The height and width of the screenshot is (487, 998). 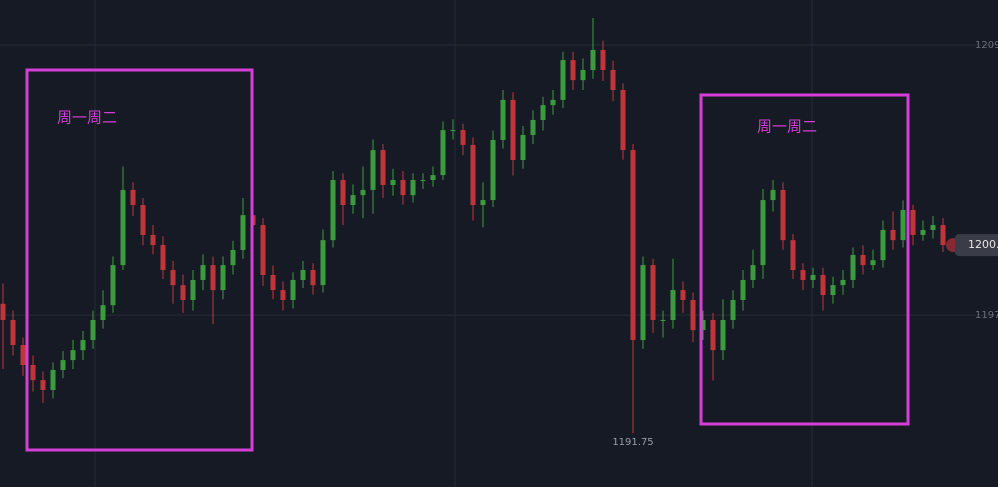 What do you see at coordinates (632, 442) in the screenshot?
I see `low-label: 1191.75` at bounding box center [632, 442].